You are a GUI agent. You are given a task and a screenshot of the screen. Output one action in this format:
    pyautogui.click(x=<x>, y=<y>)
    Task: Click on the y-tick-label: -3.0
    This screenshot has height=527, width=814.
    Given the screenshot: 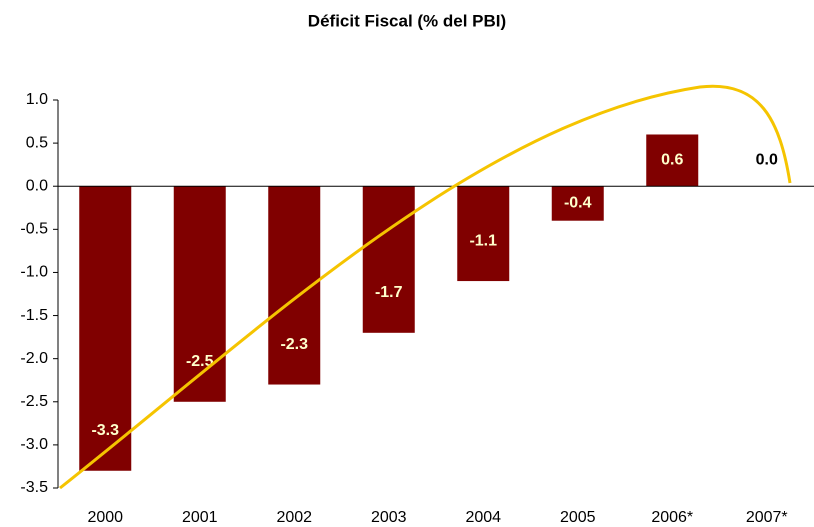 What is the action you would take?
    pyautogui.click(x=34, y=444)
    